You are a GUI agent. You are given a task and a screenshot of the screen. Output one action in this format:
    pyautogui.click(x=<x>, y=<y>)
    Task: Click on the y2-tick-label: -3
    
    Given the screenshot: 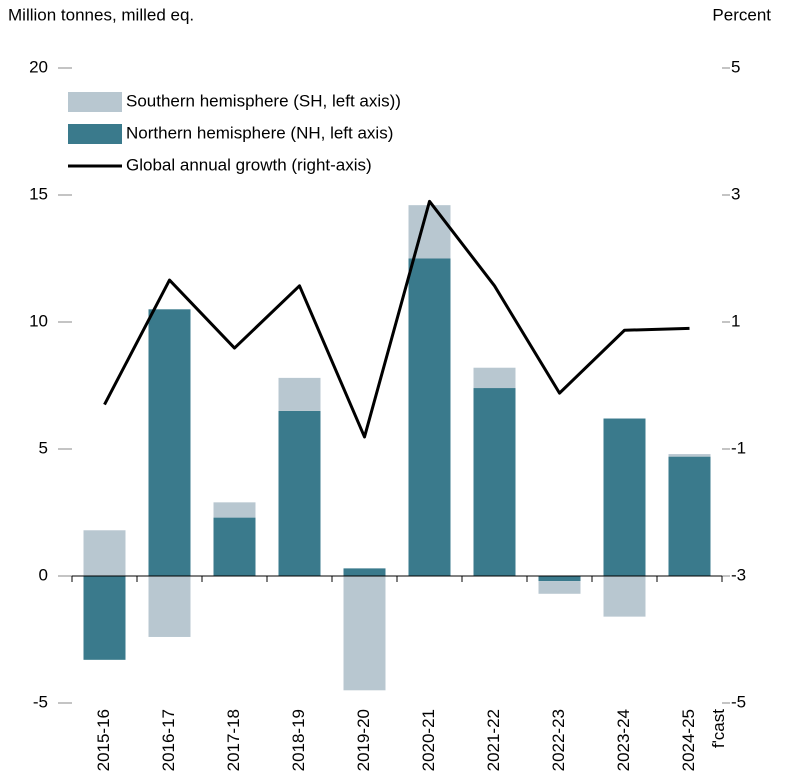 What is the action you would take?
    pyautogui.click(x=738, y=574)
    